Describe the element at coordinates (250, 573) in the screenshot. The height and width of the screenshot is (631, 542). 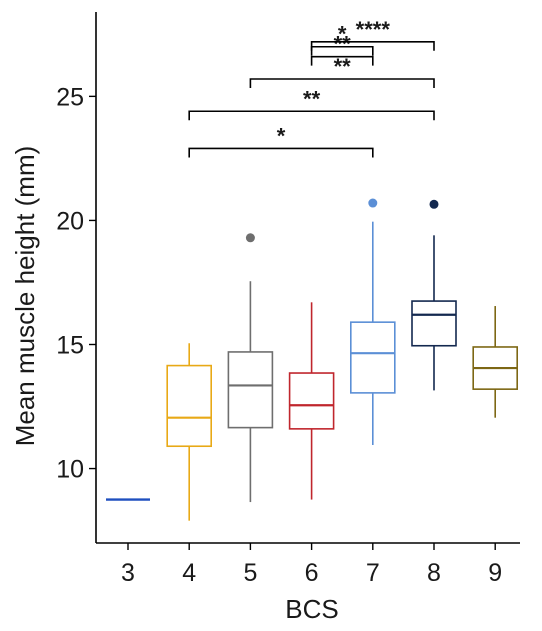
I see `x-tick-label: 5` at that location.